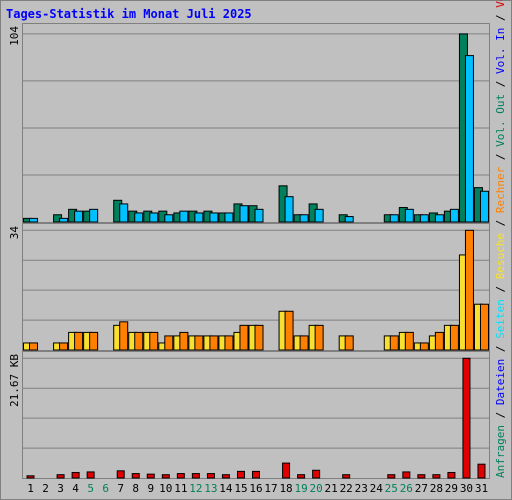  Describe the element at coordinates (135, 488) in the screenshot. I see `x-tick-label: 8` at that location.